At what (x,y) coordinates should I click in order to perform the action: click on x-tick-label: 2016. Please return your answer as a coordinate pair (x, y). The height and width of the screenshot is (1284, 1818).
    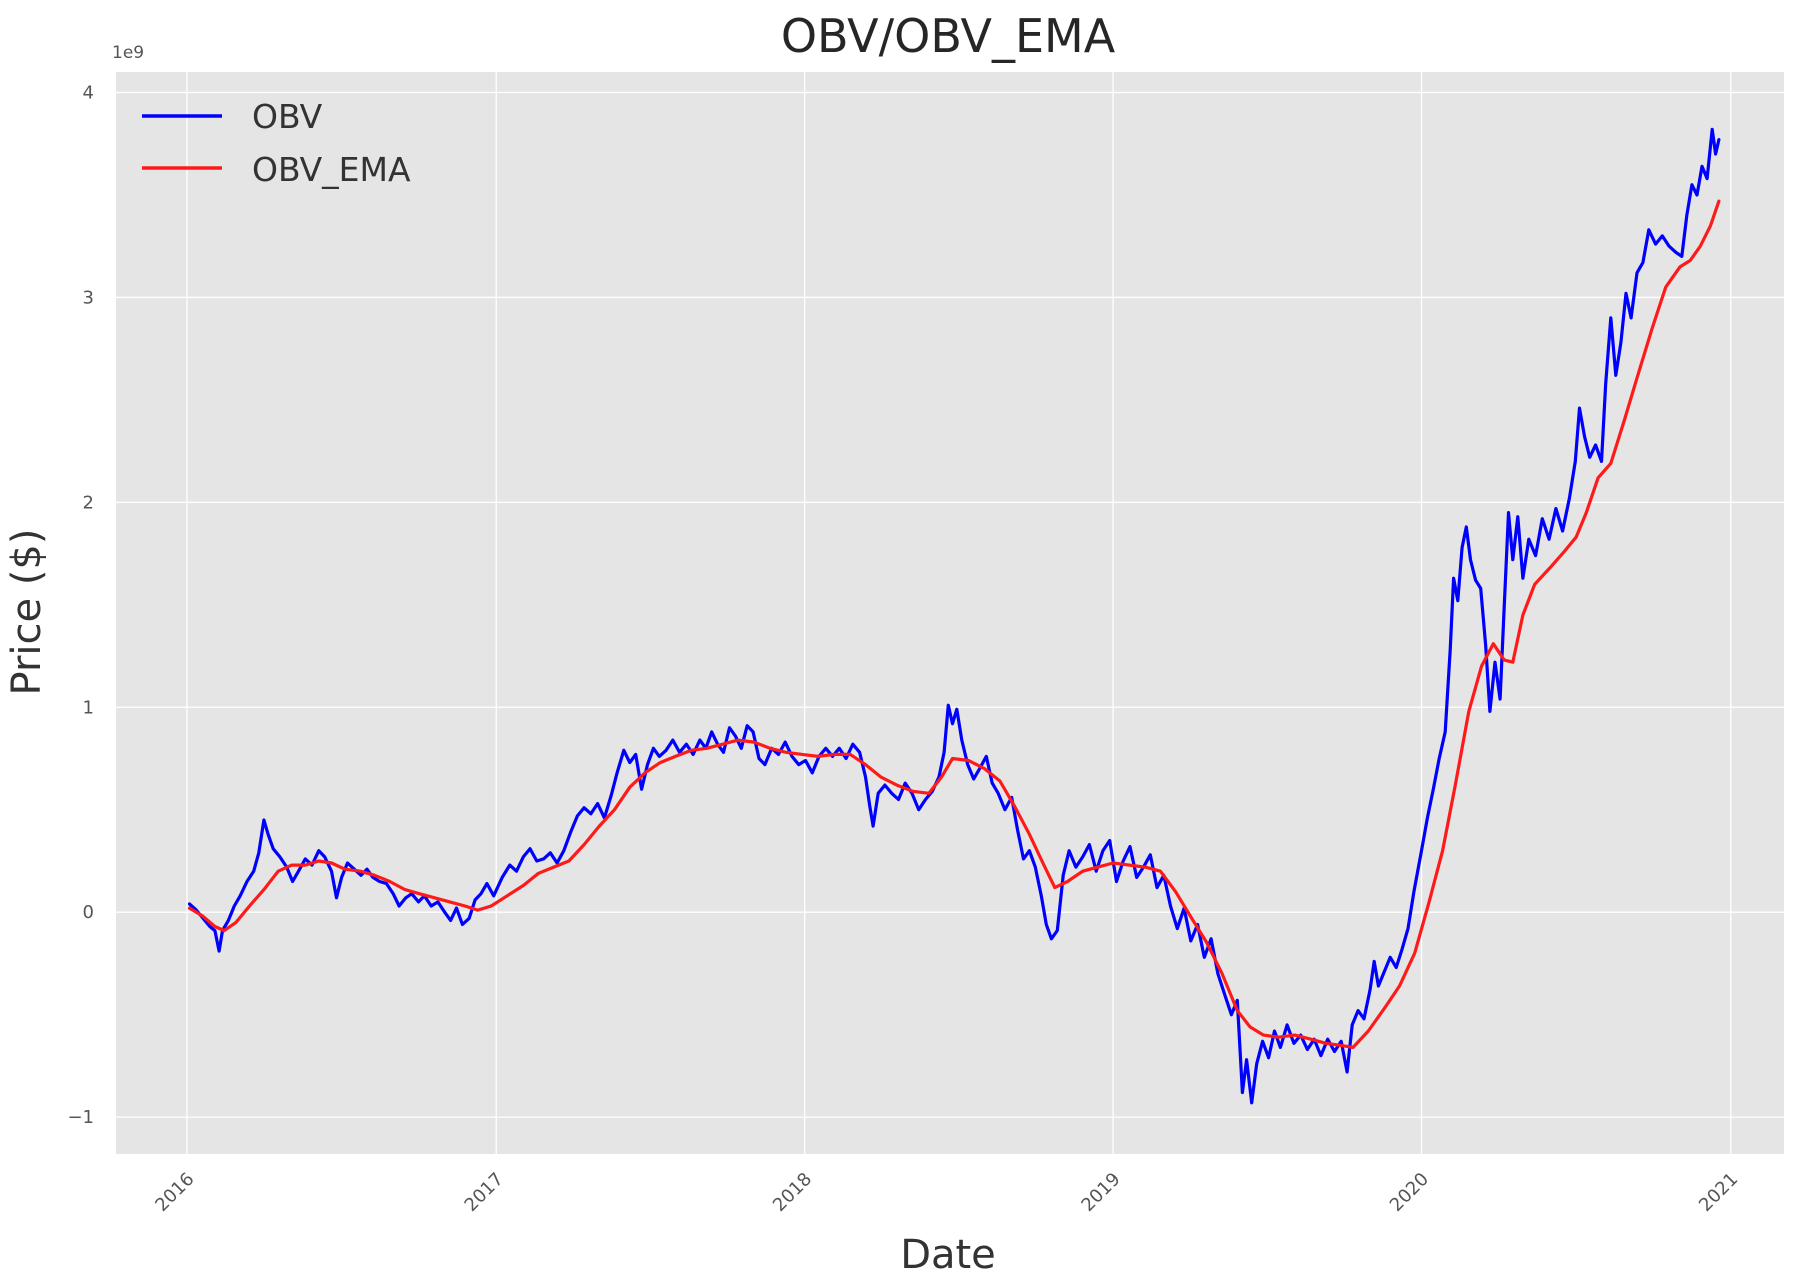
    Looking at the image, I should click on (174, 1192).